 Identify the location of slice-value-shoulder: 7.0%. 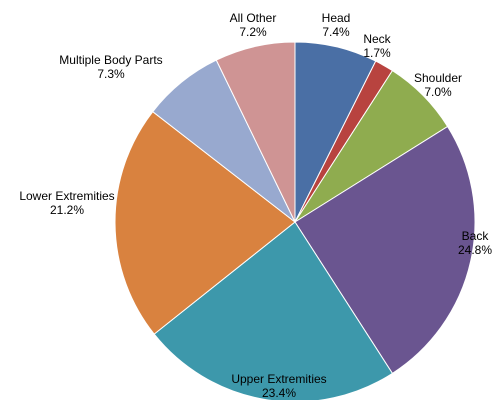
(438, 92).